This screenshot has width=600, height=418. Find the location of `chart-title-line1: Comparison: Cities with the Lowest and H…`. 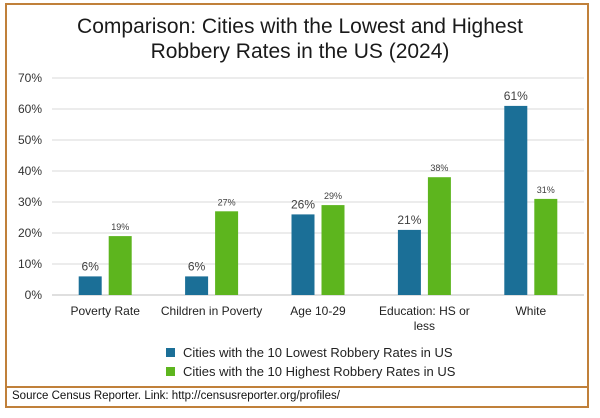

chart-title-line1: Comparison: Cities with the Lowest and H… is located at coordinates (300, 26).